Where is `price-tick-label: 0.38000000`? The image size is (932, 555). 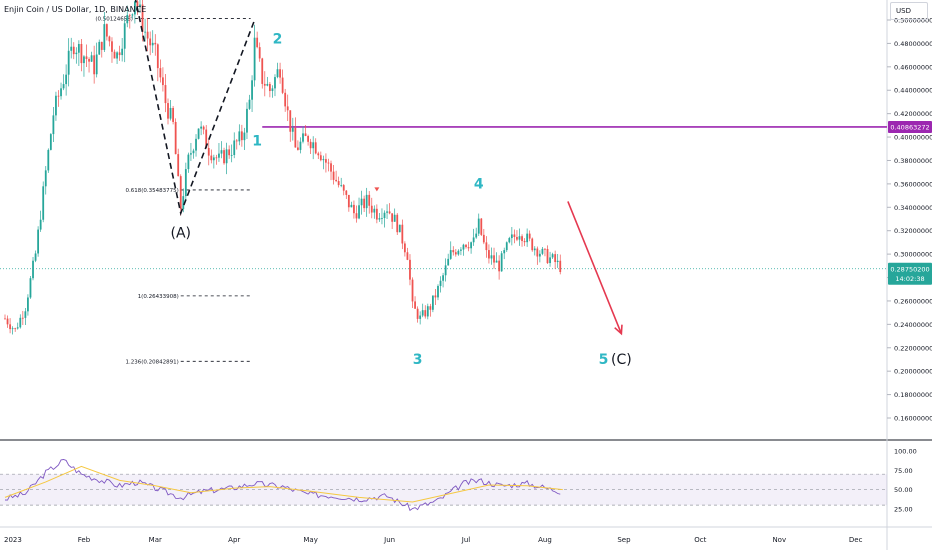
price-tick-label: 0.38000000 is located at coordinates (913, 161).